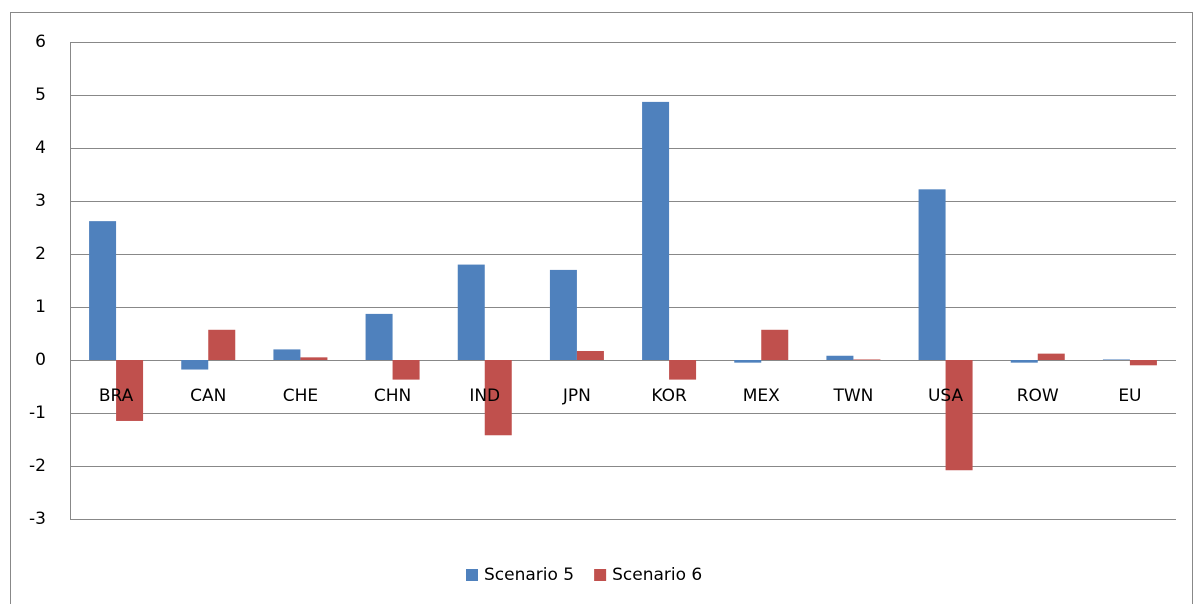 Image resolution: width=1194 pixels, height=608 pixels. What do you see at coordinates (300, 396) in the screenshot?
I see `x-tick-label: CHE` at bounding box center [300, 396].